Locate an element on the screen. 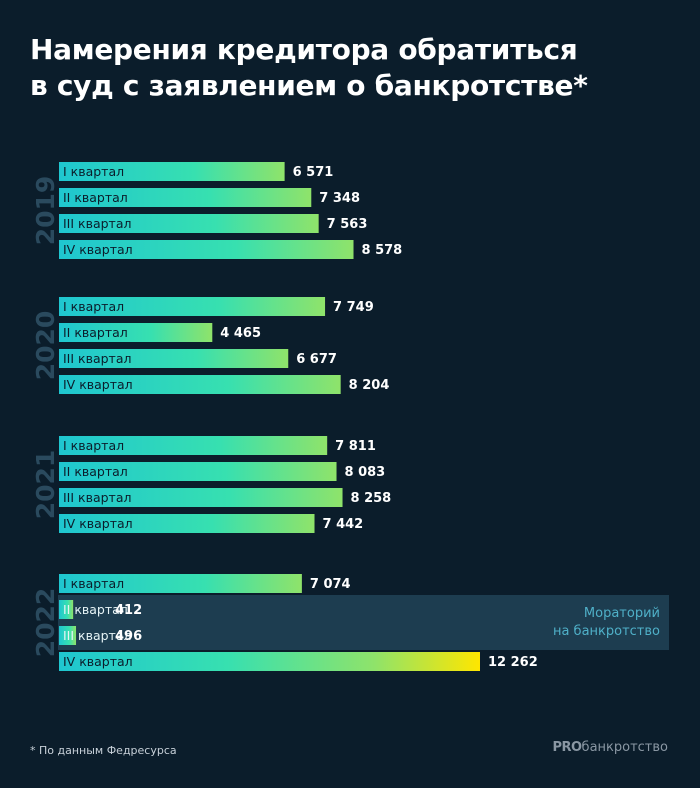 This screenshot has height=788, width=700. bar-2019-q2 is located at coordinates (185, 197).